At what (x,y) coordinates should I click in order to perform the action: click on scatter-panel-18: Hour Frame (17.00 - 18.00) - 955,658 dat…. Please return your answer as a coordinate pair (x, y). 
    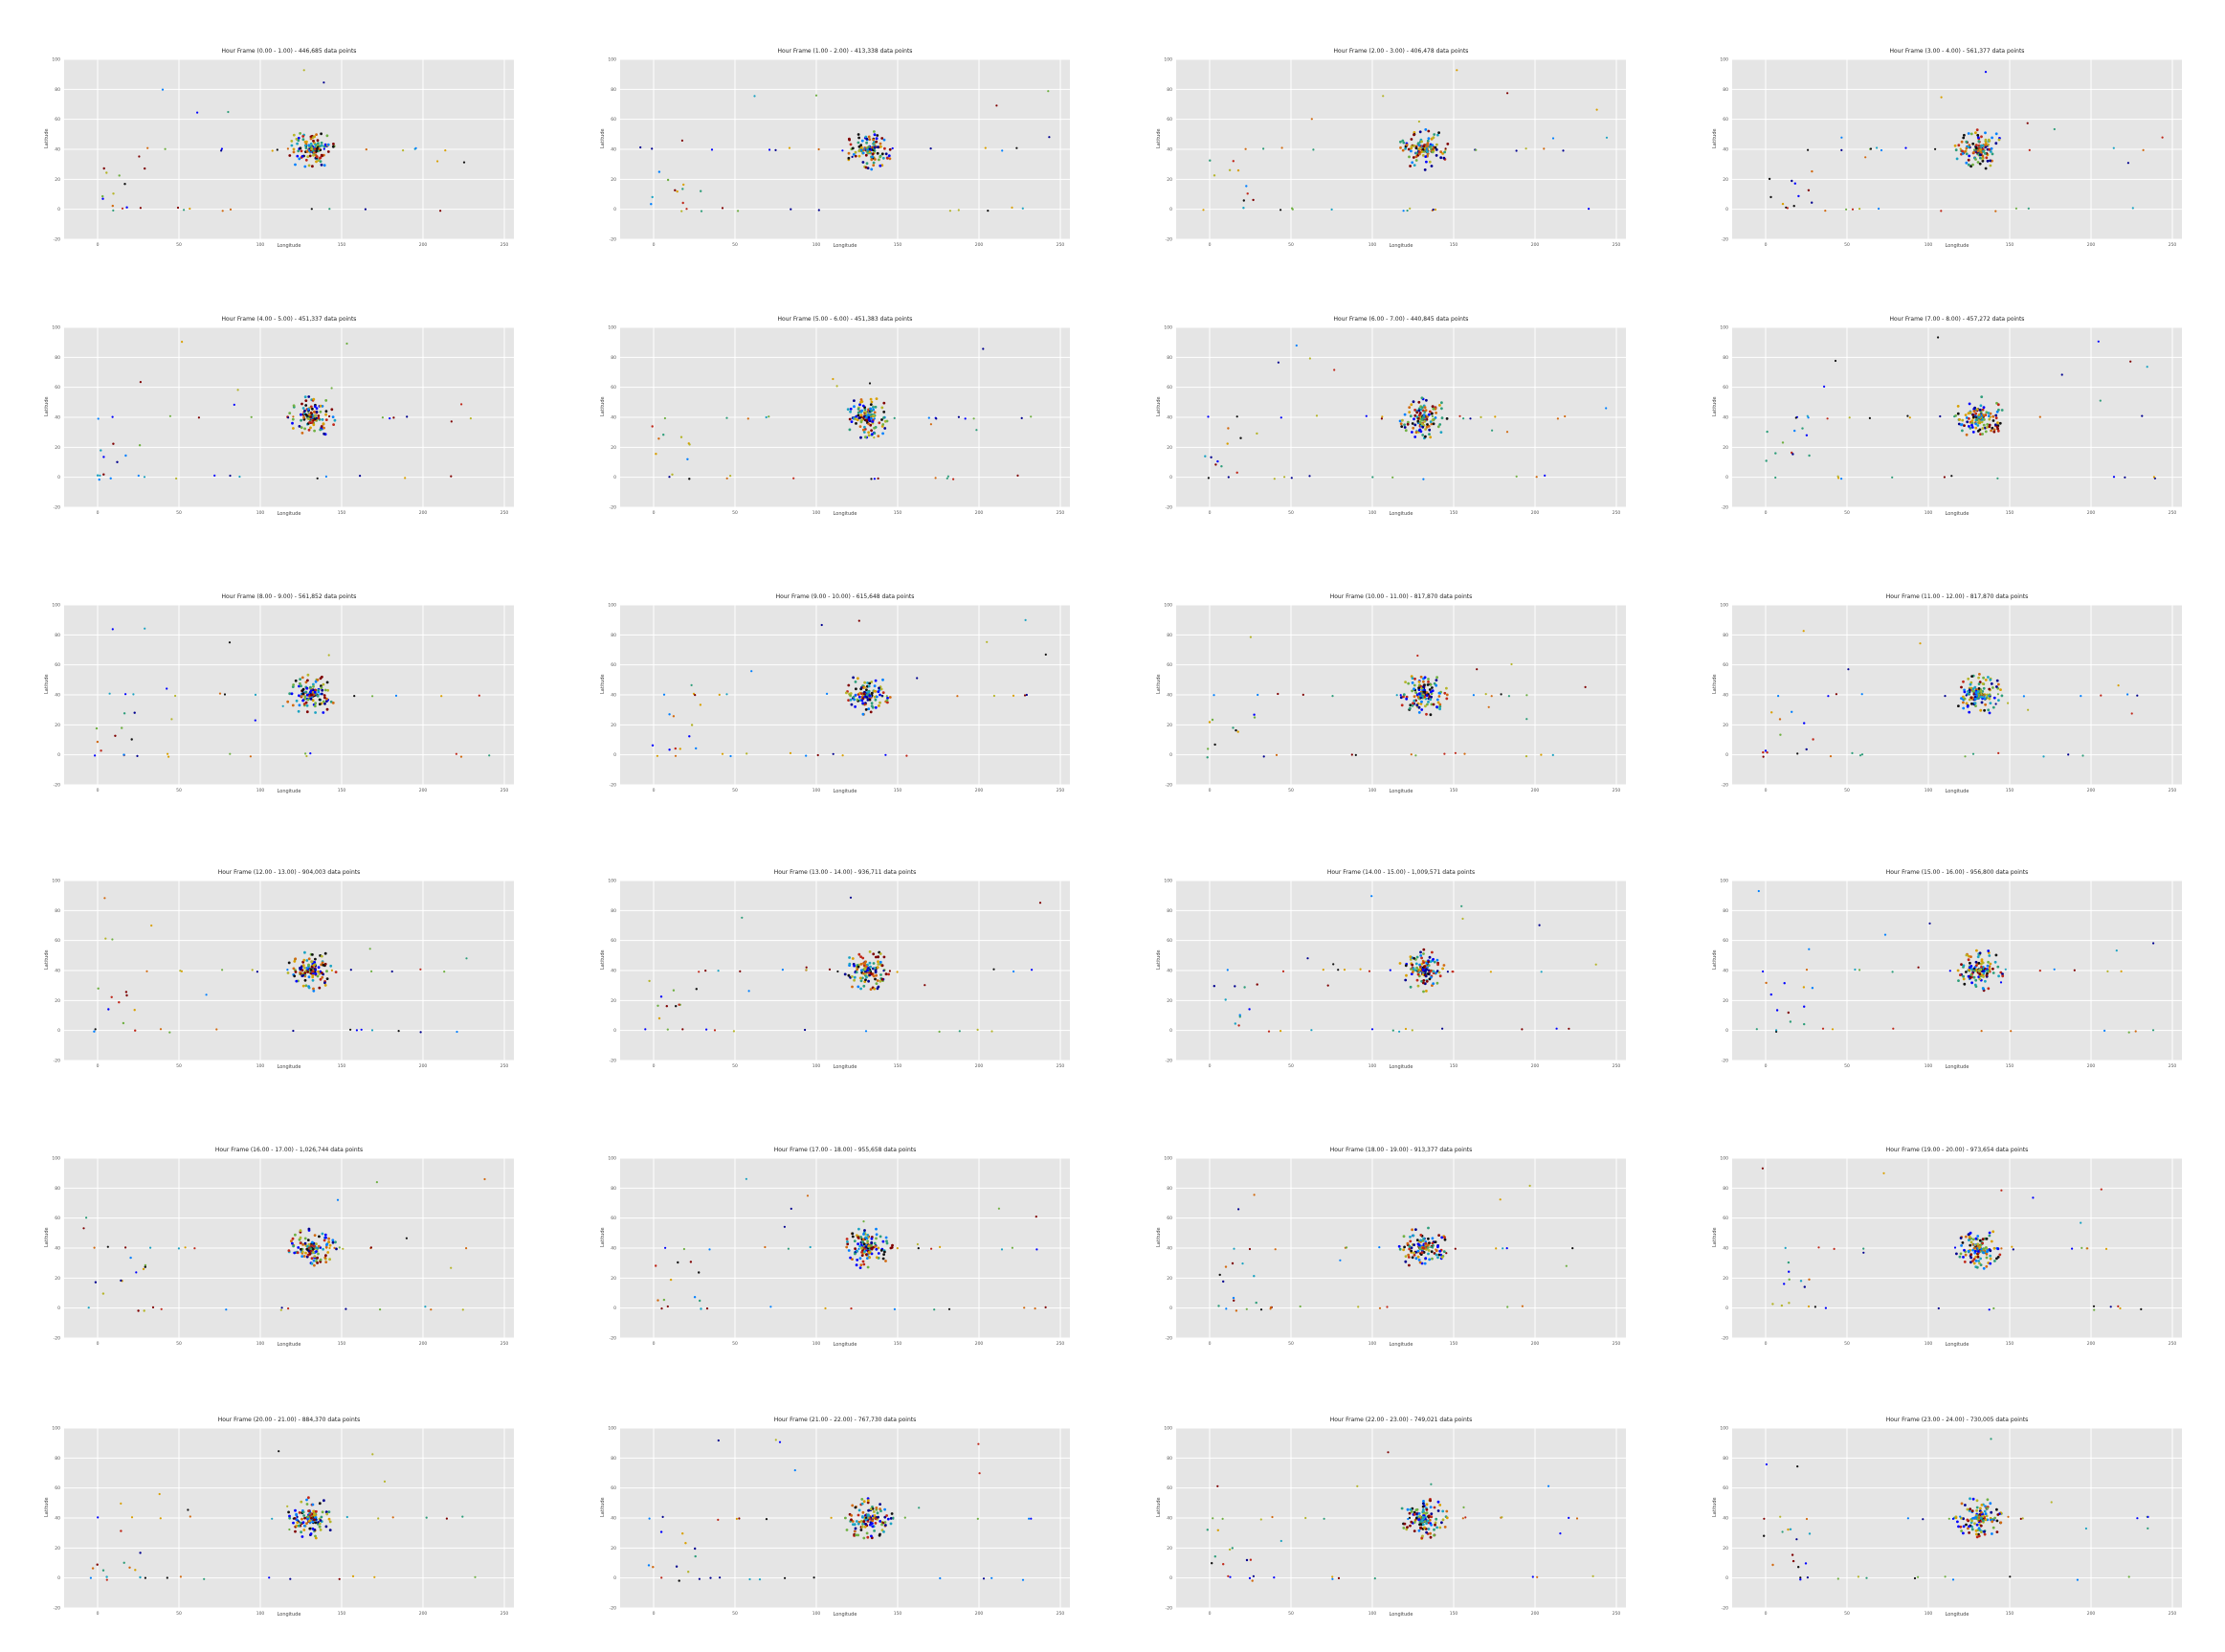
    Looking at the image, I should click on (834, 1245).